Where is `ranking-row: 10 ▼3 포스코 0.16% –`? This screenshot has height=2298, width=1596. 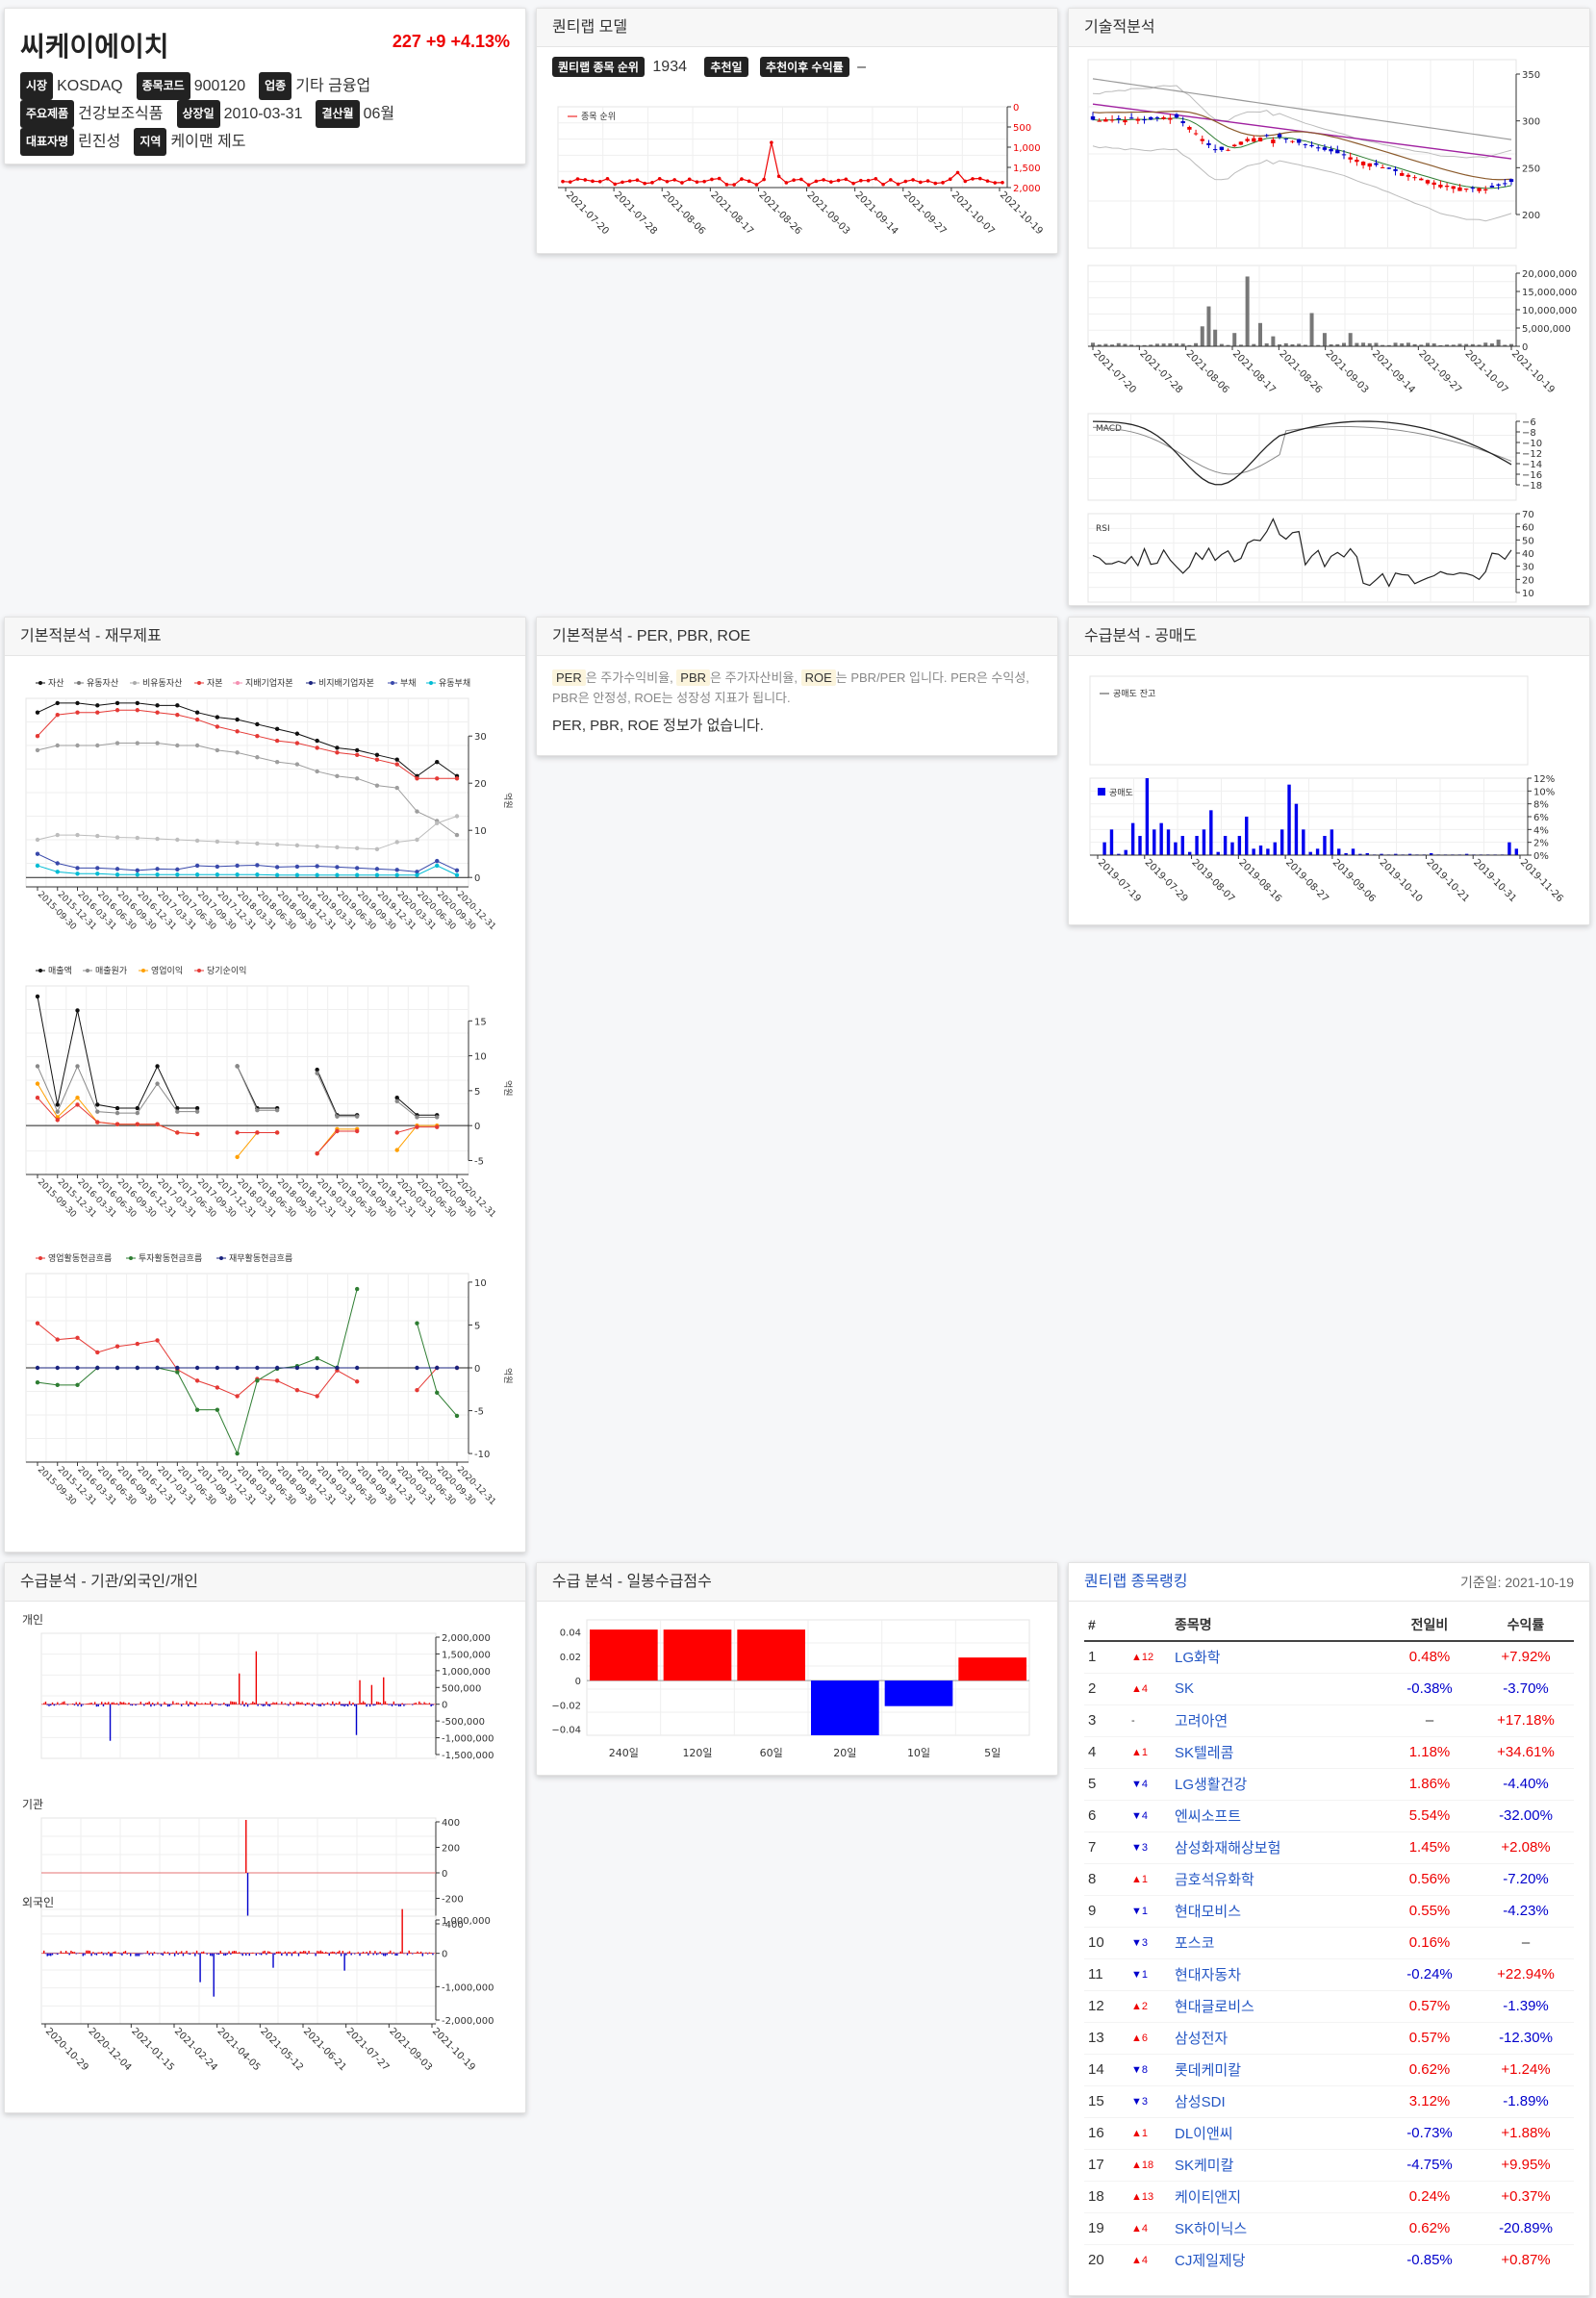
ranking-row: 10 ▼3 포스코 0.16% – is located at coordinates (1329, 1942).